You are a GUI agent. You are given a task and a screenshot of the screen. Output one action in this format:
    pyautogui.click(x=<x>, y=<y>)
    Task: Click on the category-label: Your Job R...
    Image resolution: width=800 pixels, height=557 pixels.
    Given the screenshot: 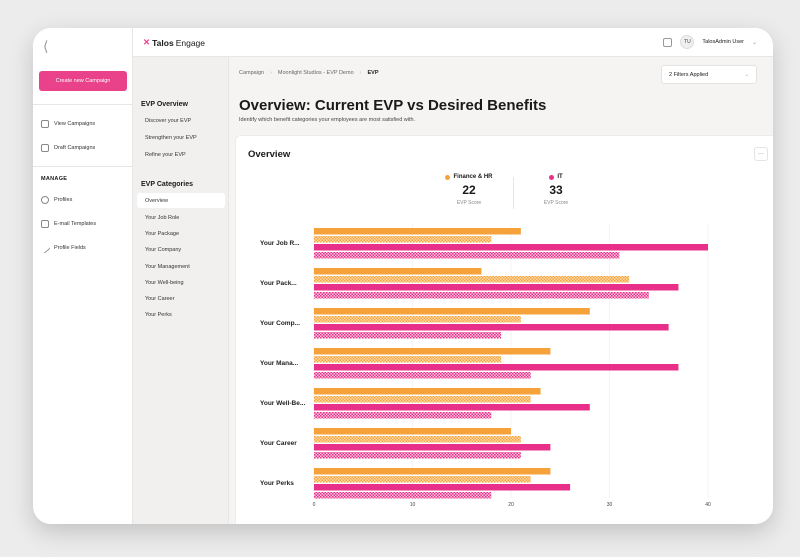 What is the action you would take?
    pyautogui.click(x=280, y=243)
    